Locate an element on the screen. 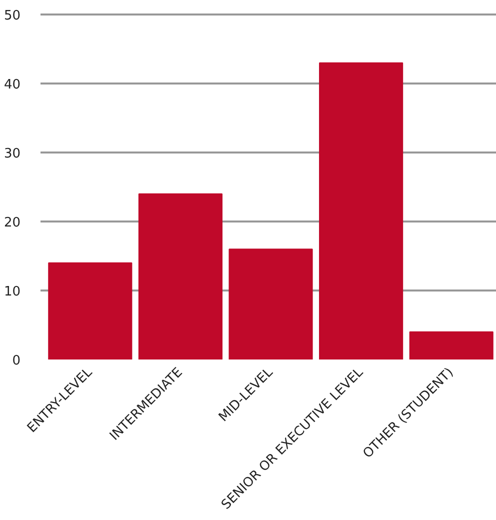  y-tick-label: 0 is located at coordinates (16, 361).